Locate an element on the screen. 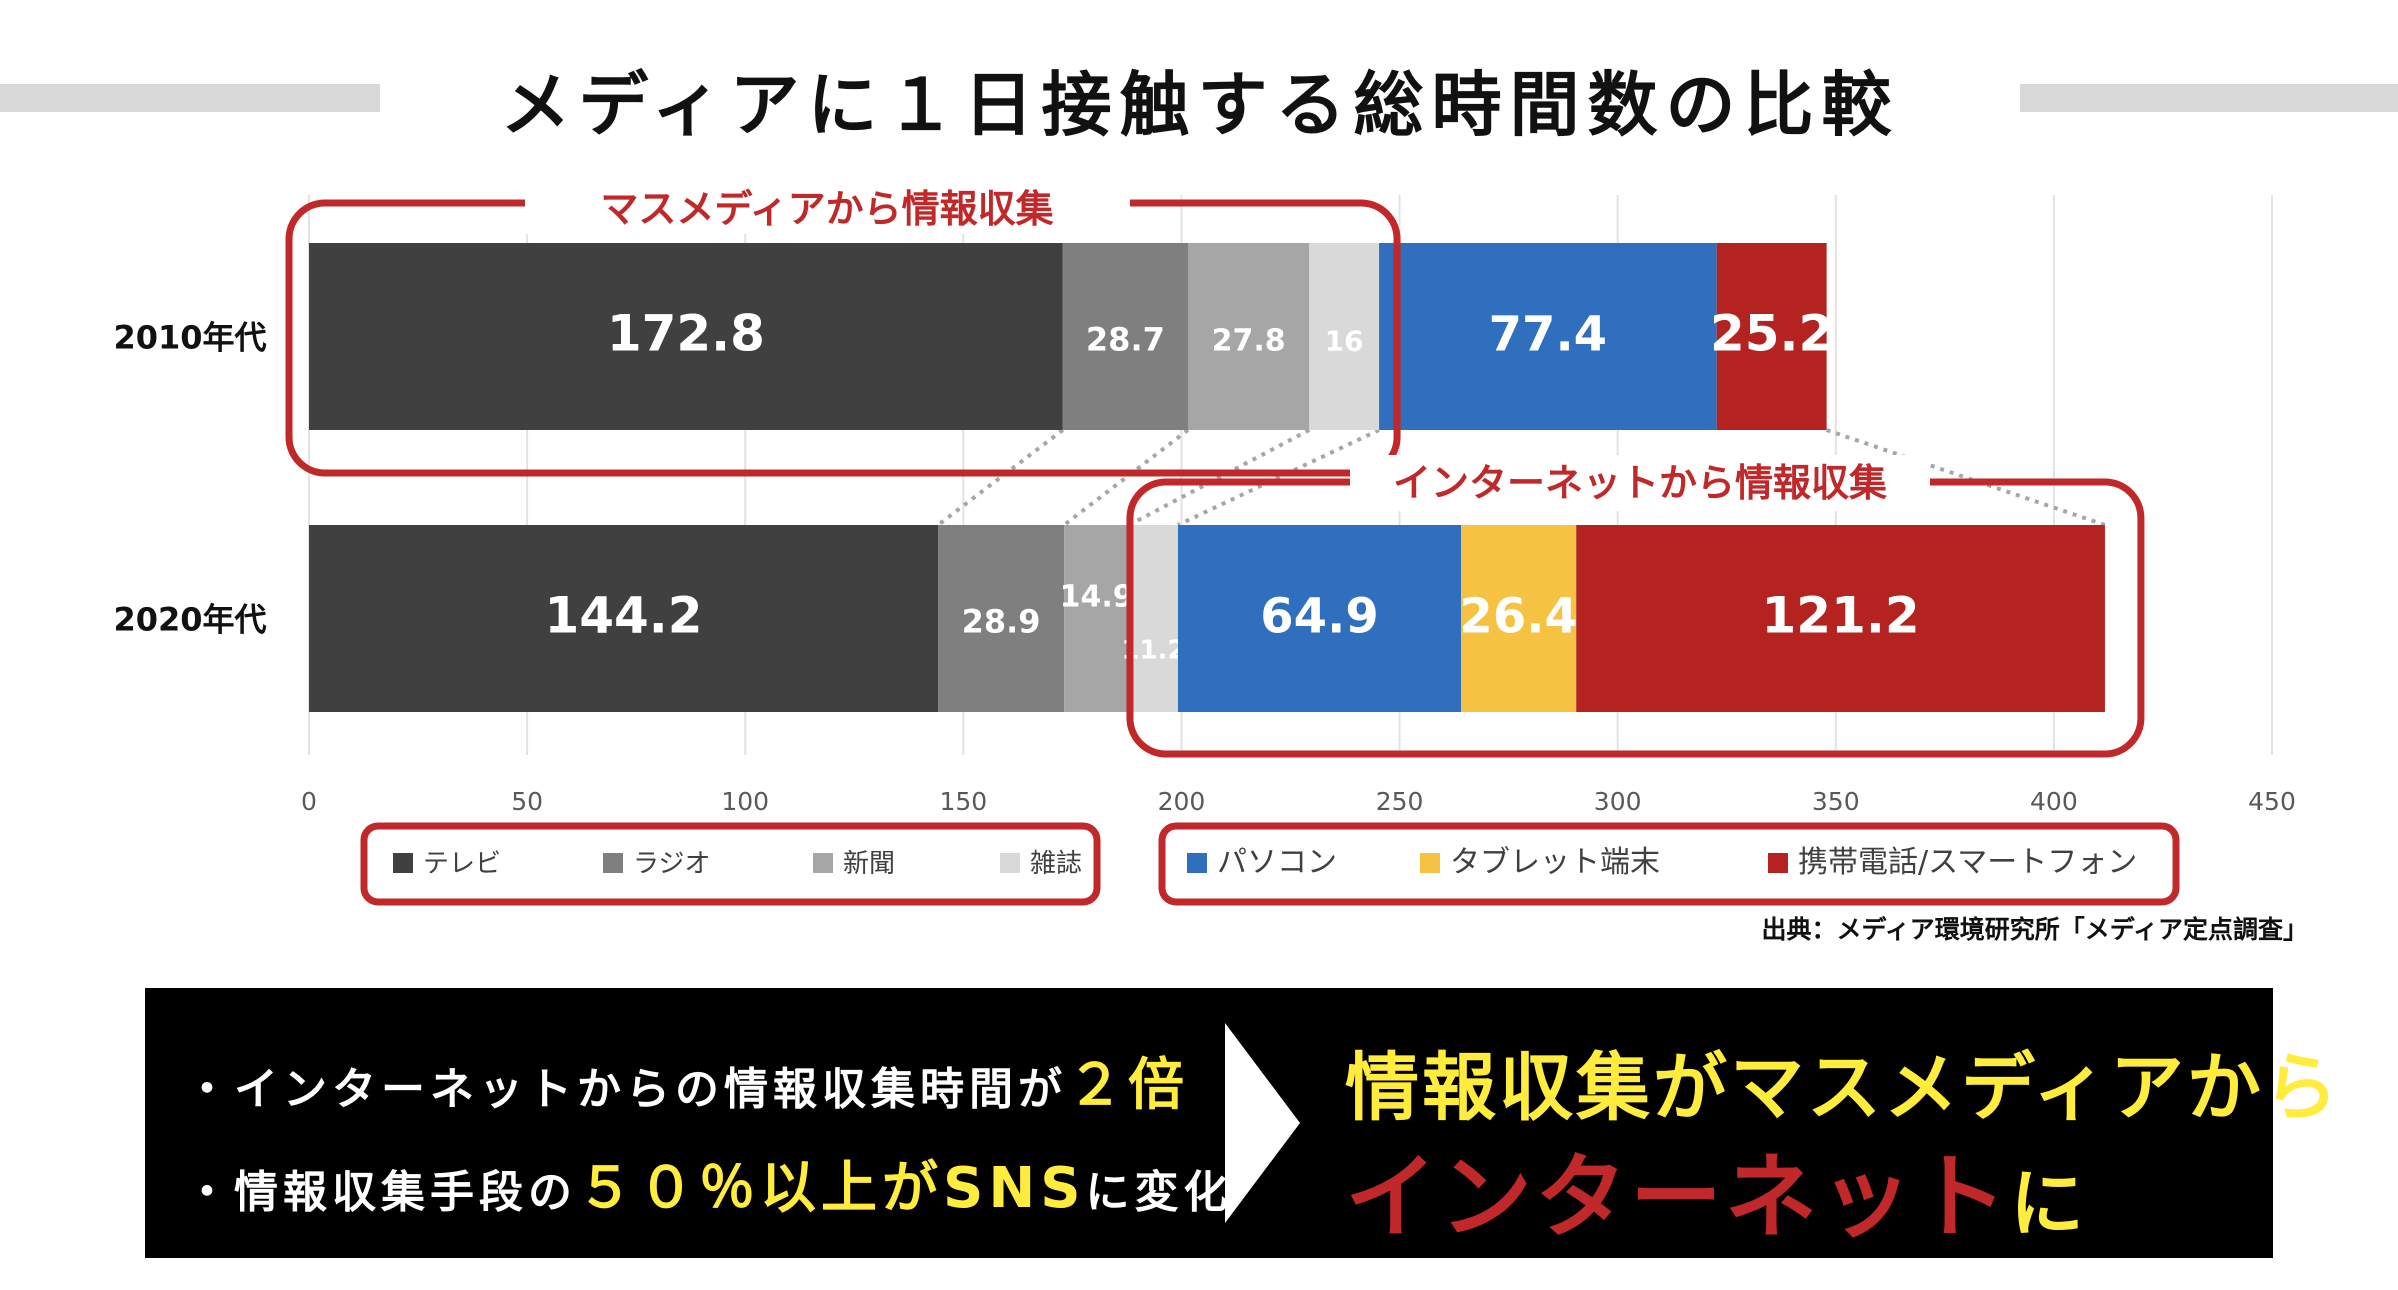 The height and width of the screenshot is (1290, 2398). data-label: 64.9 is located at coordinates (1319, 617).